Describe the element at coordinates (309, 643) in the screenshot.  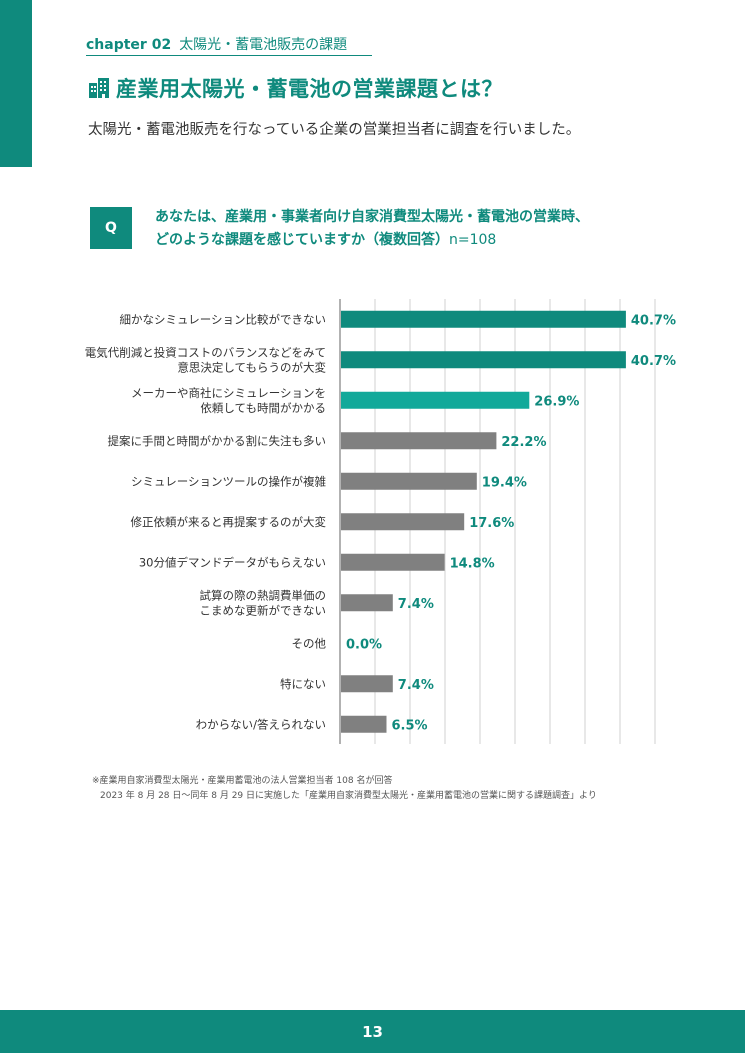
I see `category-label: その他` at that location.